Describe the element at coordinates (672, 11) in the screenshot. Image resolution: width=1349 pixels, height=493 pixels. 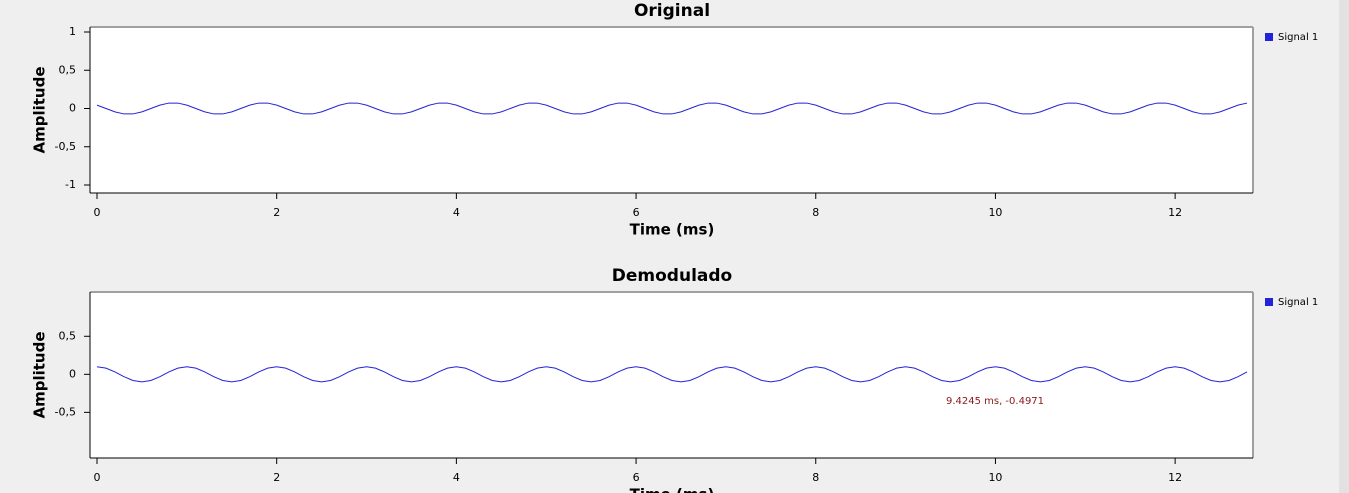
I see `chart-title: Original` at that location.